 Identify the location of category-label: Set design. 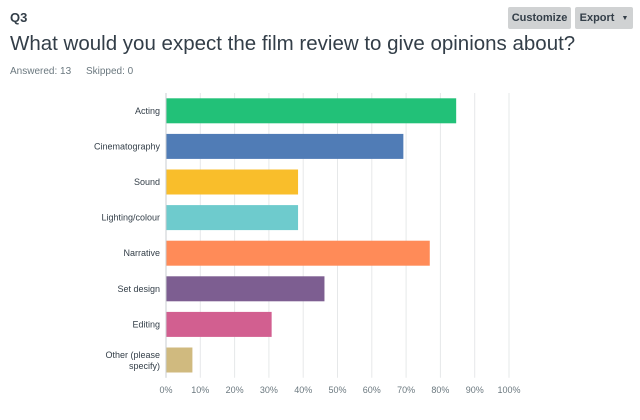
(138, 289).